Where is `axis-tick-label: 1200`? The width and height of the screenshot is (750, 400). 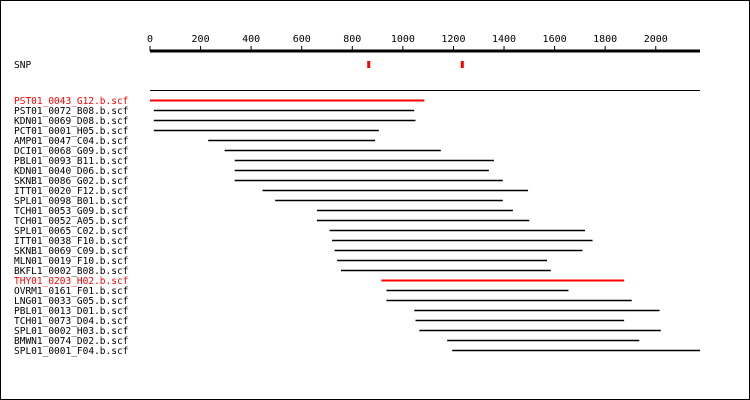
axis-tick-label: 1200 is located at coordinates (453, 39).